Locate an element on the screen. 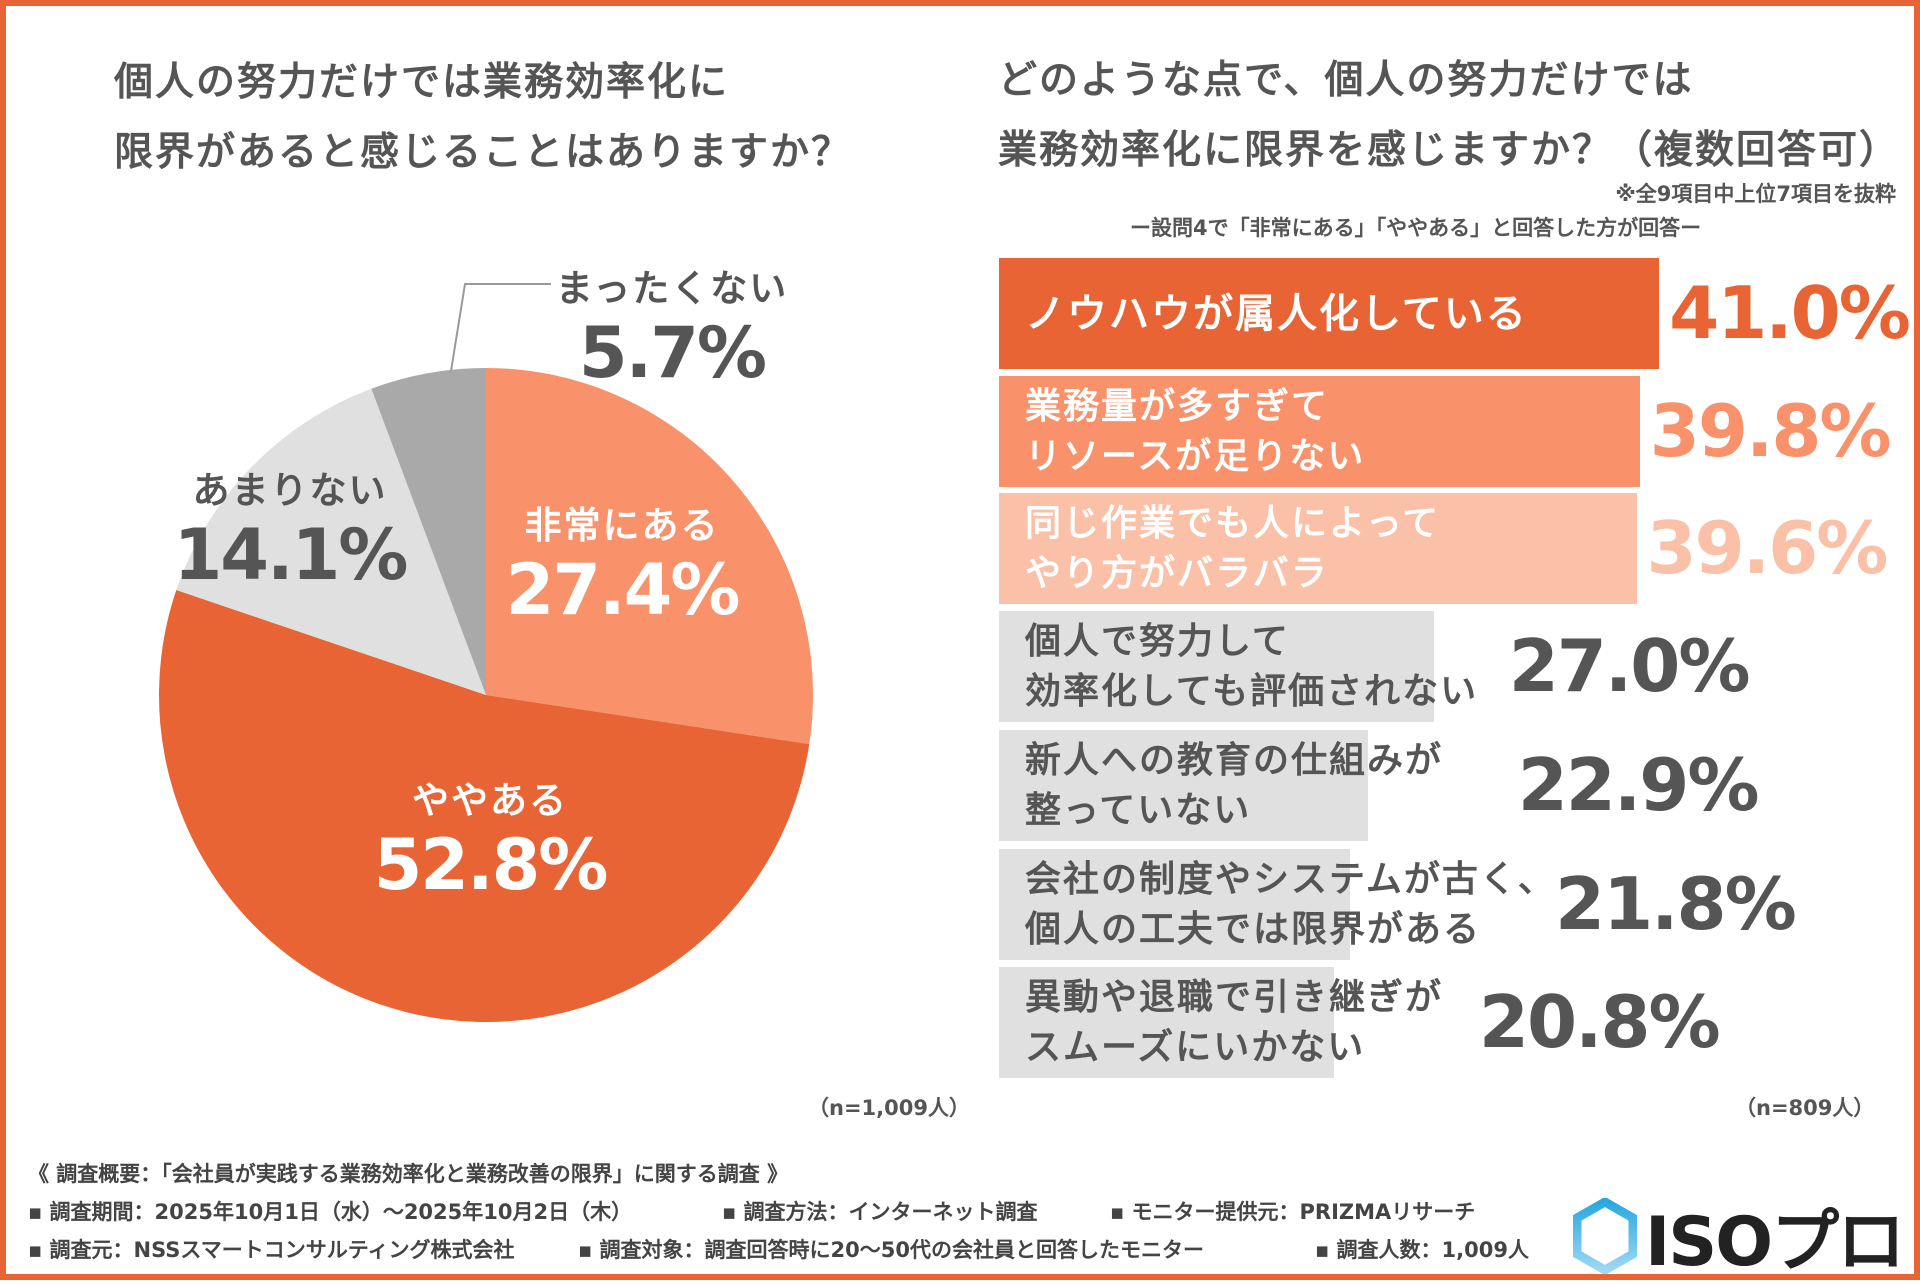 The height and width of the screenshot is (1285, 1920). slice-value: 5.7% is located at coordinates (672, 353).